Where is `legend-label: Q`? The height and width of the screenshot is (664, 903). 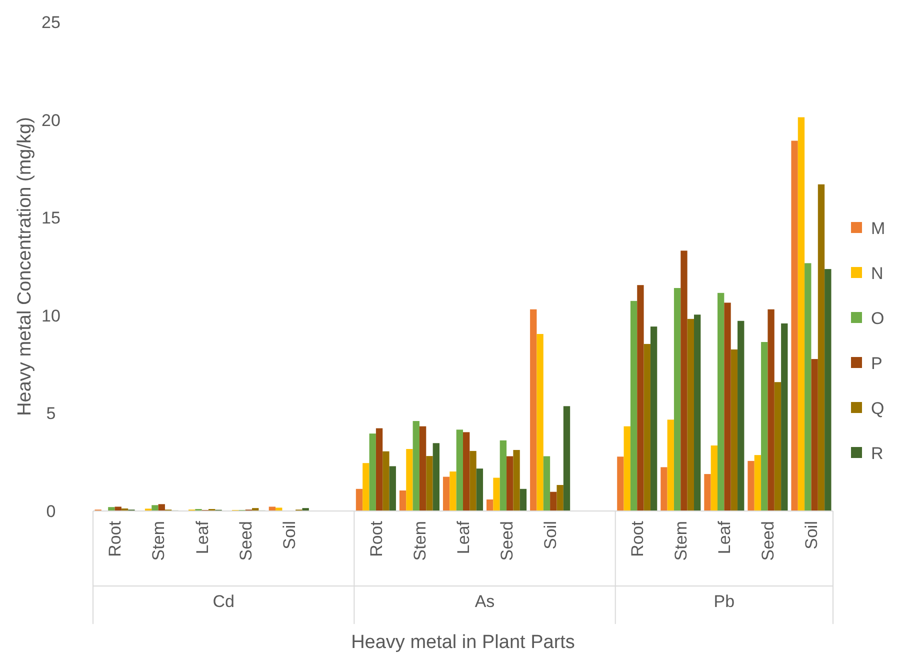 legend-label: Q is located at coordinates (877, 408).